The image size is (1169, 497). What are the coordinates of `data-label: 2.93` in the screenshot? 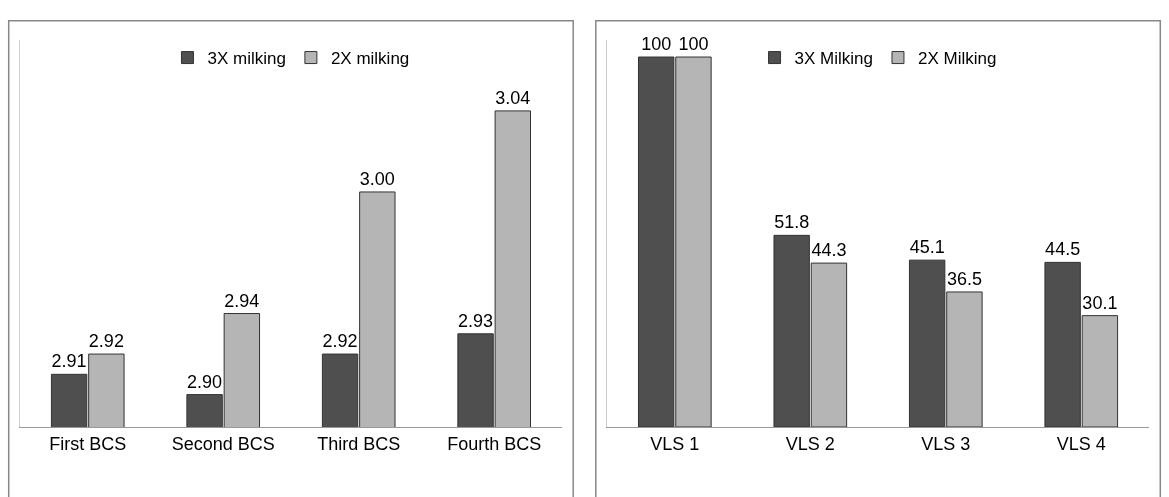 It's located at (476, 320).